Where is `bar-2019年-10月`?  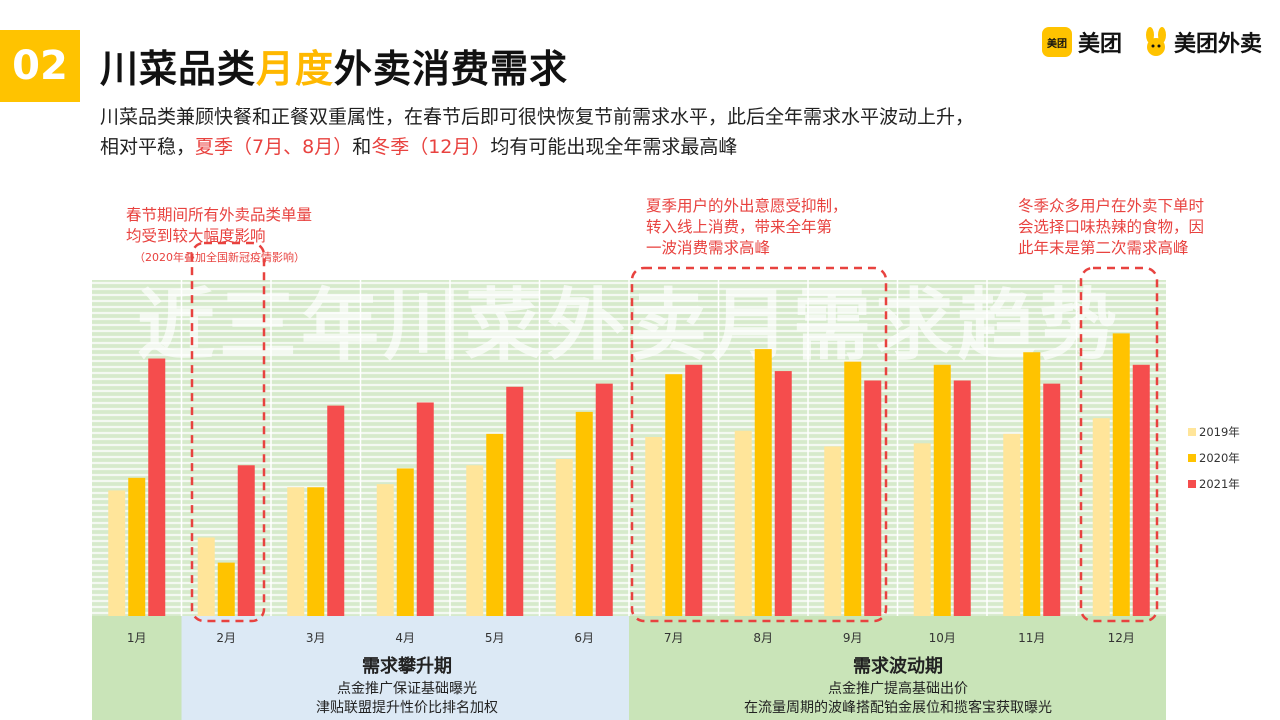 bar-2019年-10月 is located at coordinates (922, 529).